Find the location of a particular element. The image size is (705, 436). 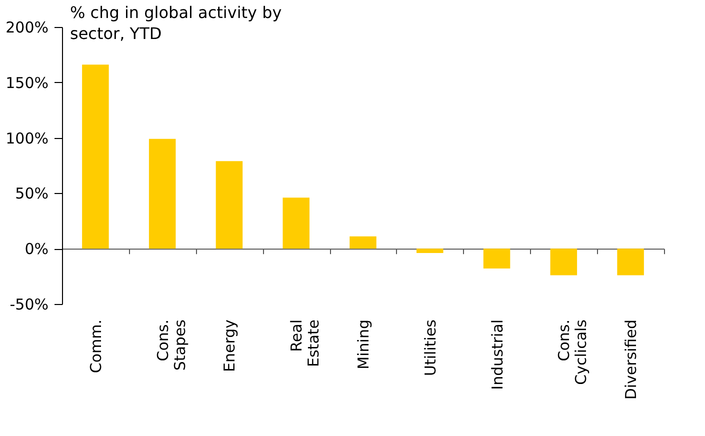

x-tick-label: Real Estate is located at coordinates (305, 343).